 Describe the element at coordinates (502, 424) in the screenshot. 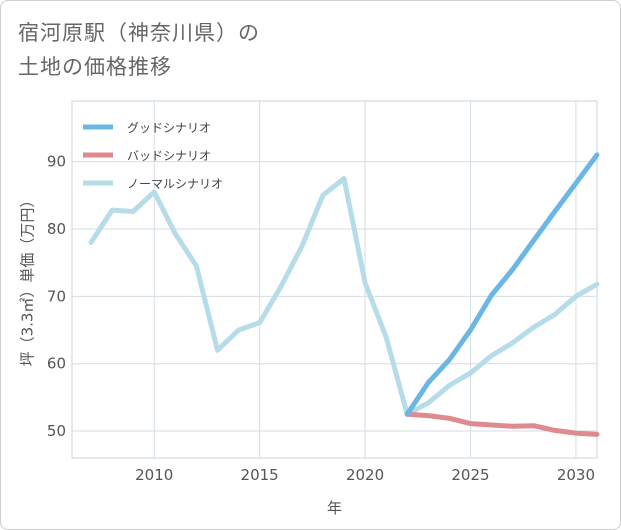

I see `series-line-bad` at that location.